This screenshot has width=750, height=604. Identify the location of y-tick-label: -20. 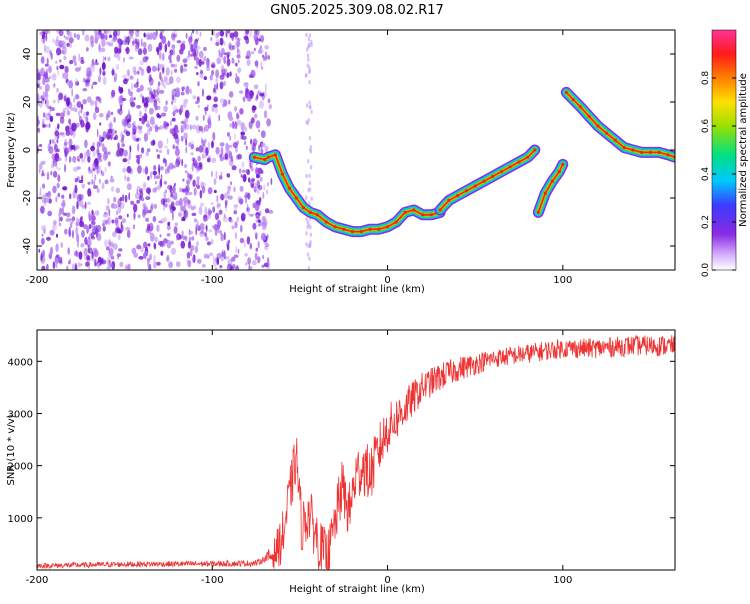
(27, 198).